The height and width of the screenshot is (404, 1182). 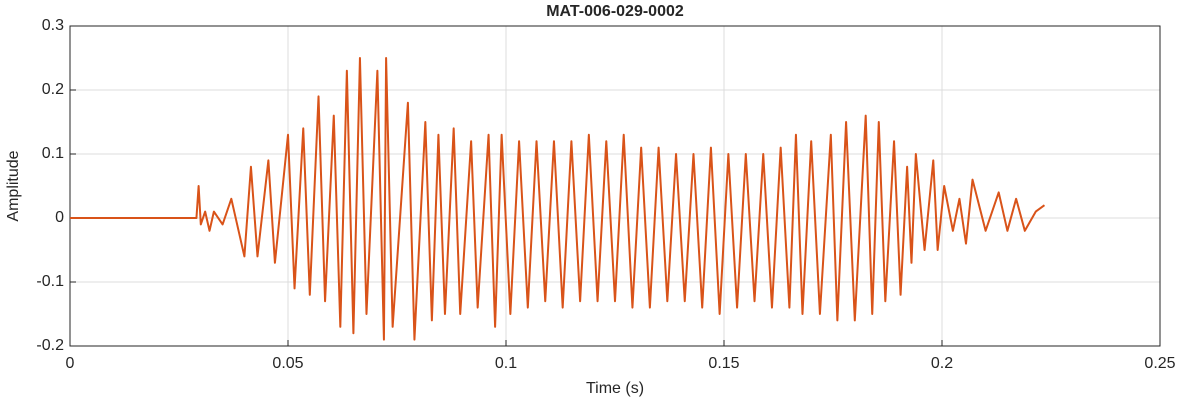 What do you see at coordinates (50, 281) in the screenshot?
I see `y-tick-label: -0.1` at bounding box center [50, 281].